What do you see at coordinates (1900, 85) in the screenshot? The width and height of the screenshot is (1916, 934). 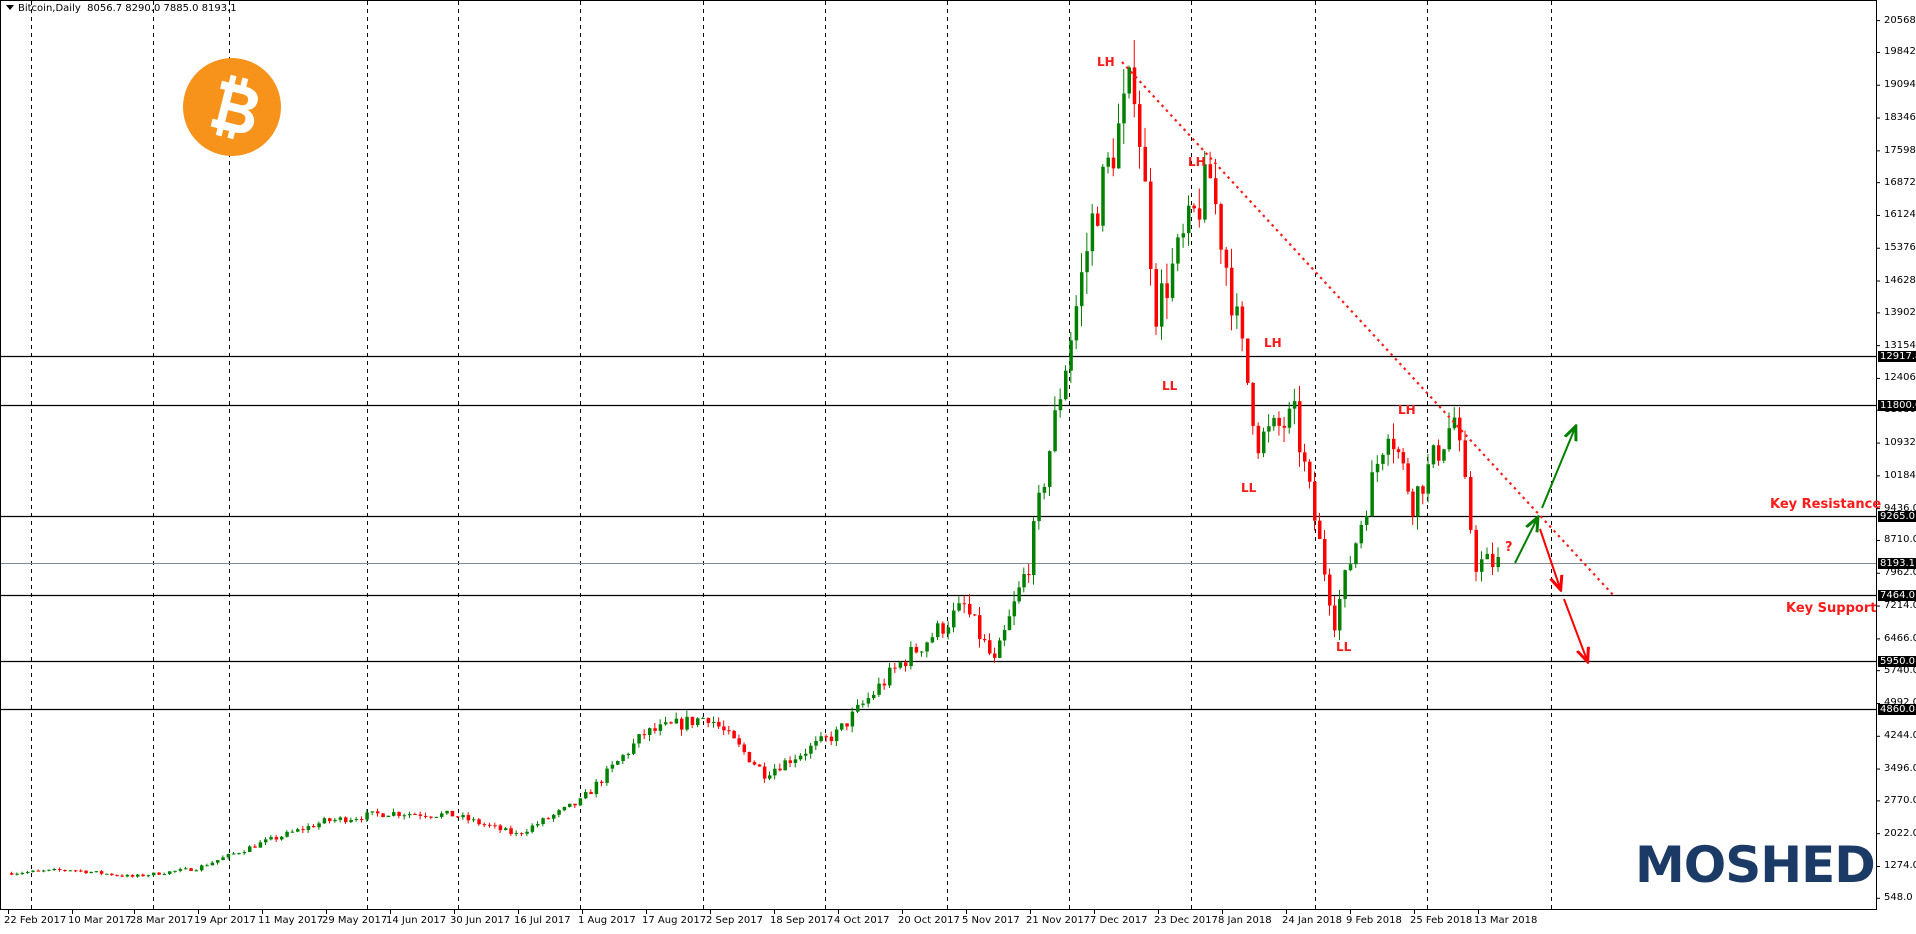 I see `y-axis-label: 19094.0` at bounding box center [1900, 85].